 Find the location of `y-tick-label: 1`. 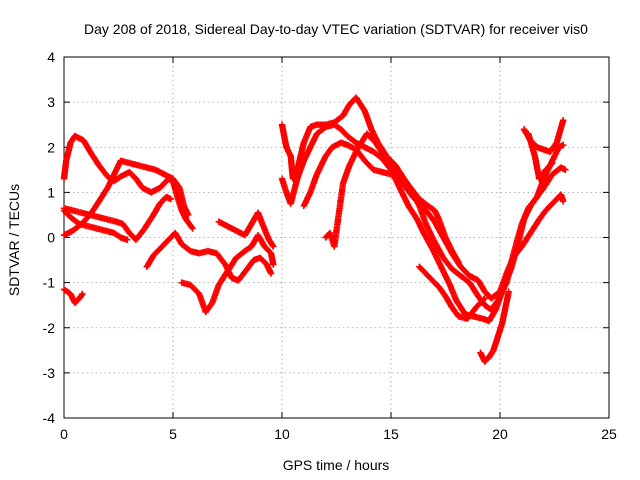

y-tick-label: 1 is located at coordinates (51, 192).